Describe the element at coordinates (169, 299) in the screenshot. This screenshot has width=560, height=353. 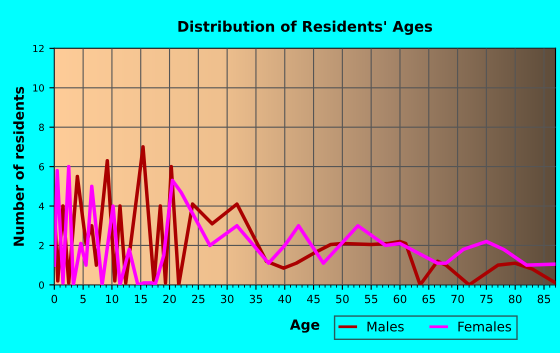
I see `x-tick-label: 20` at that location.